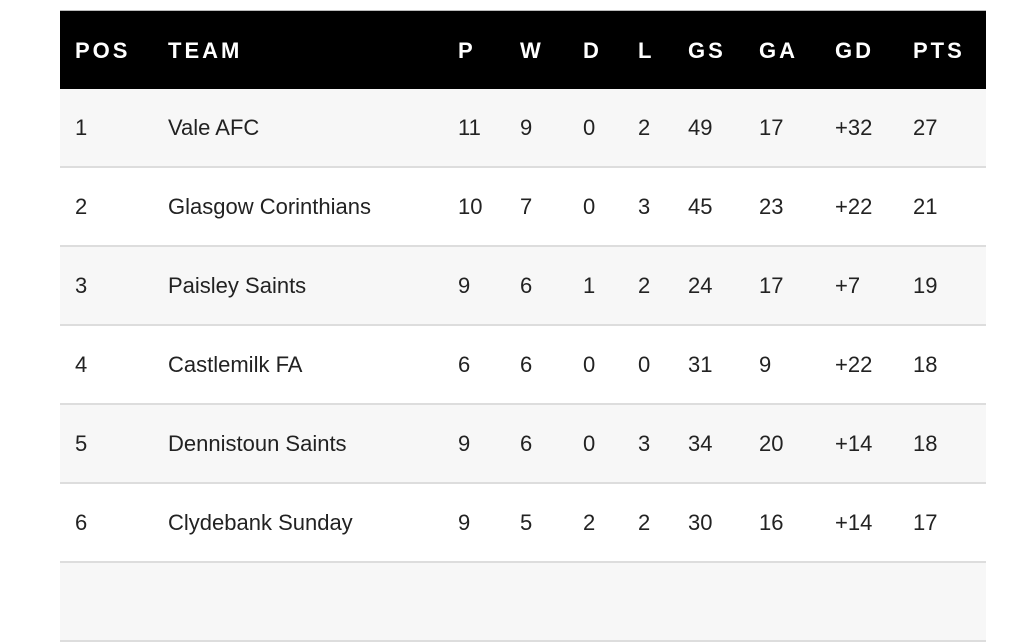 This screenshot has height=642, width=1024. What do you see at coordinates (848, 285) in the screenshot?
I see `cell-gd: +7` at bounding box center [848, 285].